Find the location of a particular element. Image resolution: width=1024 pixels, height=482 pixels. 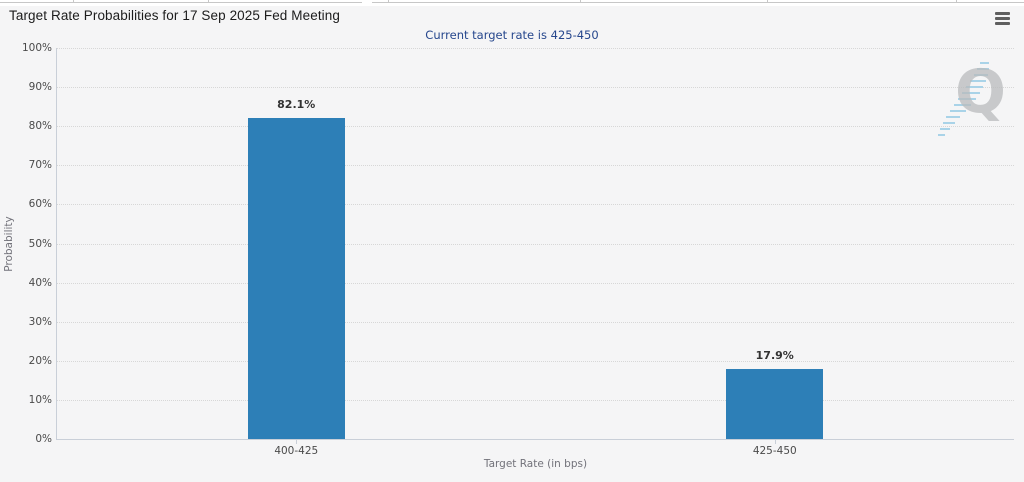

x-axis-category-label: 425-450 is located at coordinates (774, 451).